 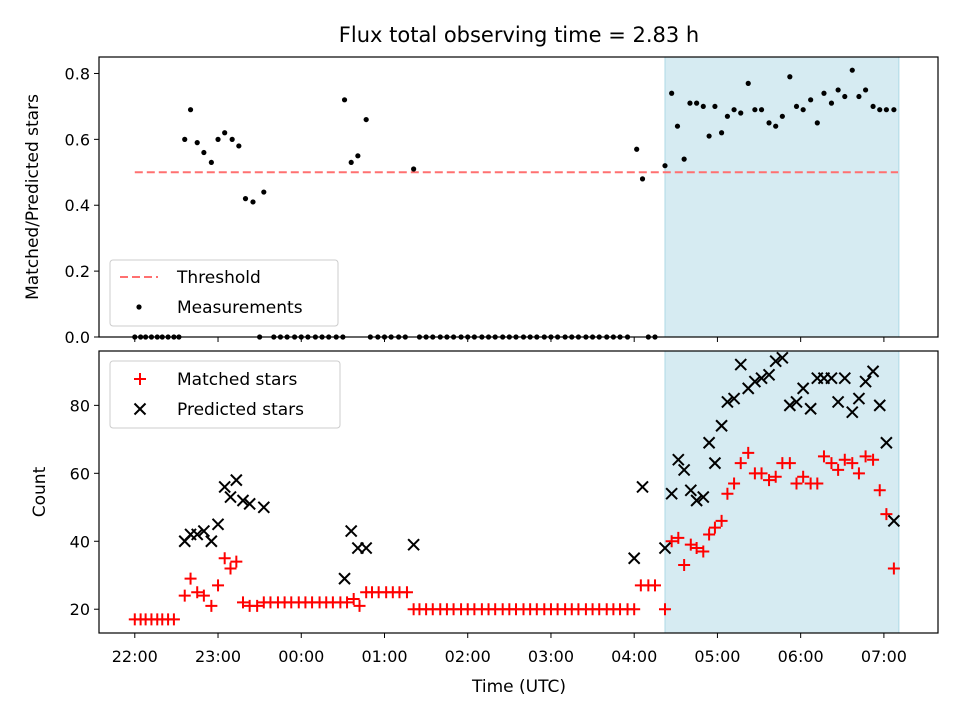 What do you see at coordinates (218, 656) in the screenshot?
I see `x-tick-label: 23:00` at bounding box center [218, 656].